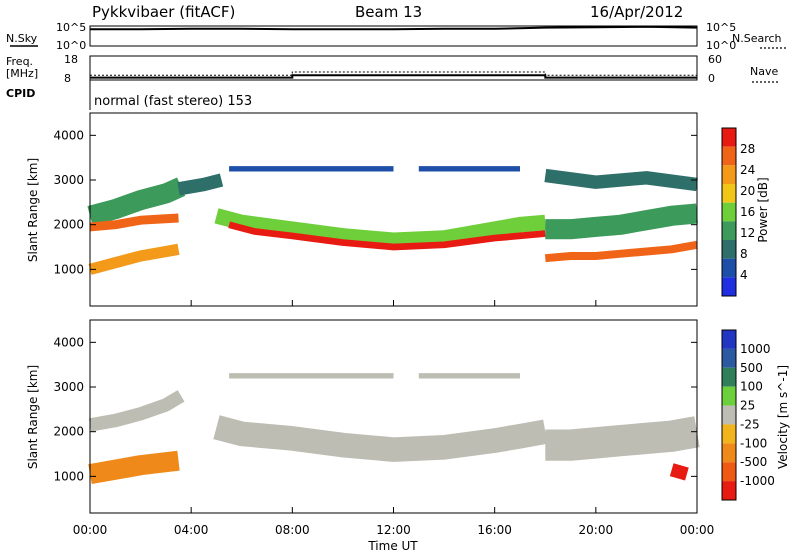  What do you see at coordinates (755, 349) in the screenshot?
I see `colorbar-tick-label: 1000` at bounding box center [755, 349].